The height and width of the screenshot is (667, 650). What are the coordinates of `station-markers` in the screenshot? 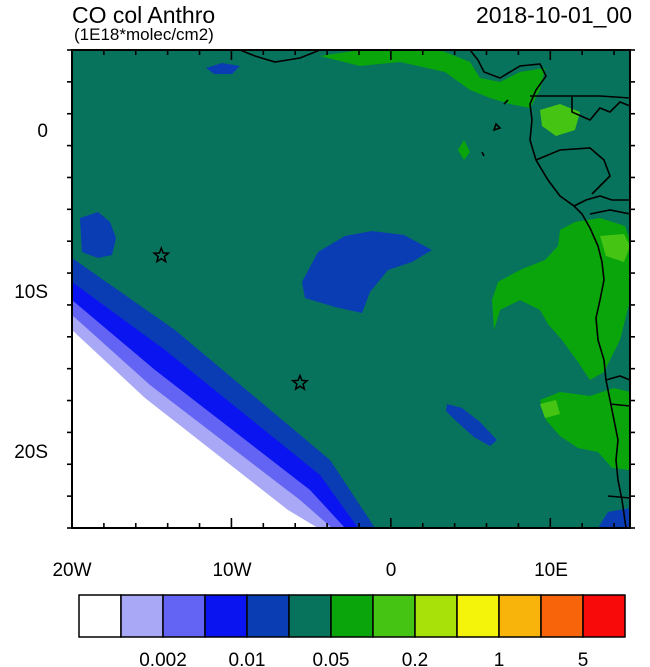 It's located at (231, 318).